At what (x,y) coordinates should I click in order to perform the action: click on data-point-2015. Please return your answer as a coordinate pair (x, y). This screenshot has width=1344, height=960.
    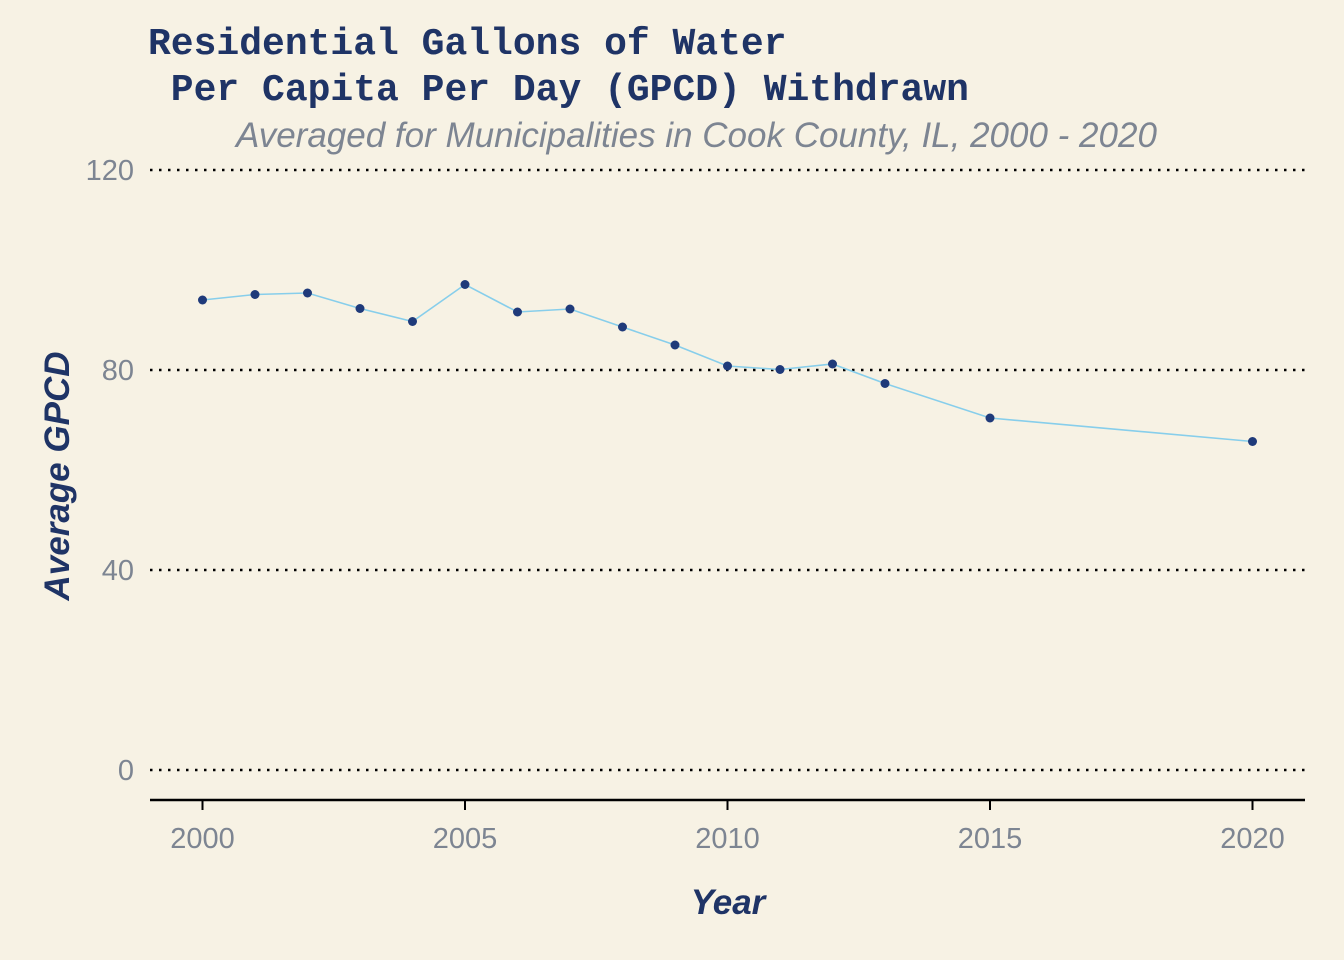
    Looking at the image, I should click on (990, 418).